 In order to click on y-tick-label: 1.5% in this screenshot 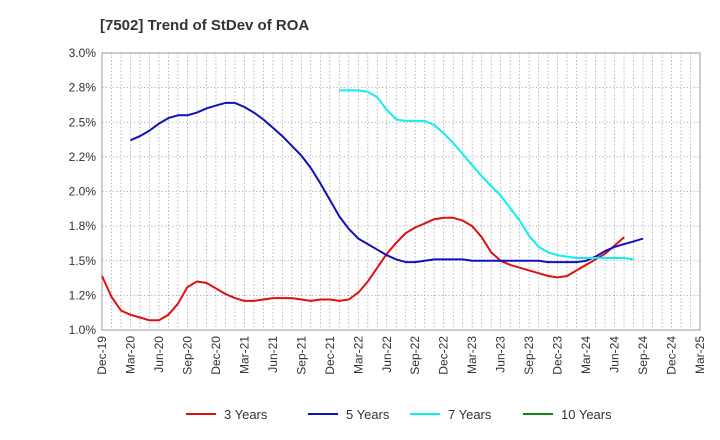, I will do `click(83, 261)`.